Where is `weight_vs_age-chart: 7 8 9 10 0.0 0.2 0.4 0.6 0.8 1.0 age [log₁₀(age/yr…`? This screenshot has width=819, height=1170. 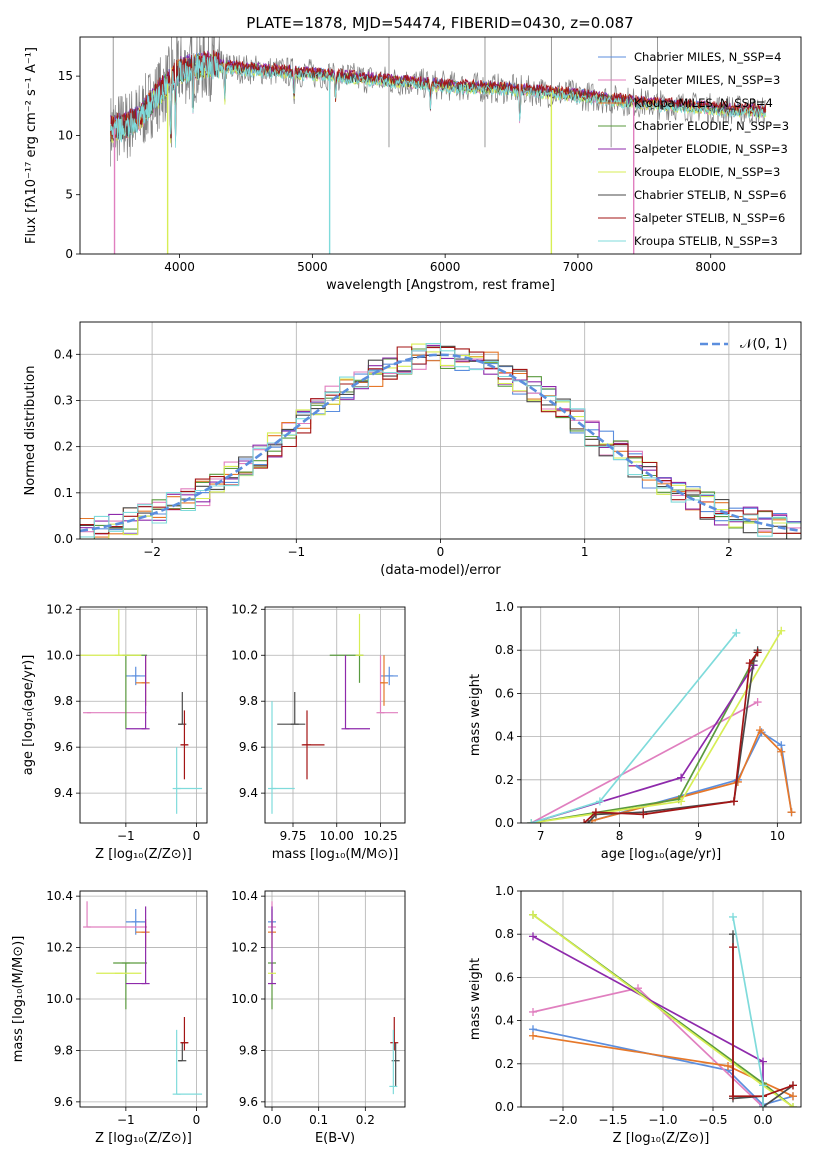 weight_vs_age-chart: 7 8 9 10 0.0 0.2 0.4 0.6 0.8 1.0 age [log₁₀(age/yr… is located at coordinates (635, 731).